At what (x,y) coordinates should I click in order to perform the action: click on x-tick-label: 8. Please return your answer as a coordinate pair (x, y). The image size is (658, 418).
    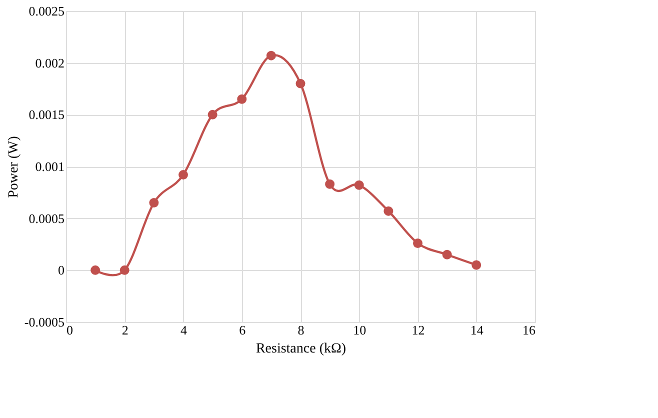
    Looking at the image, I should click on (301, 330).